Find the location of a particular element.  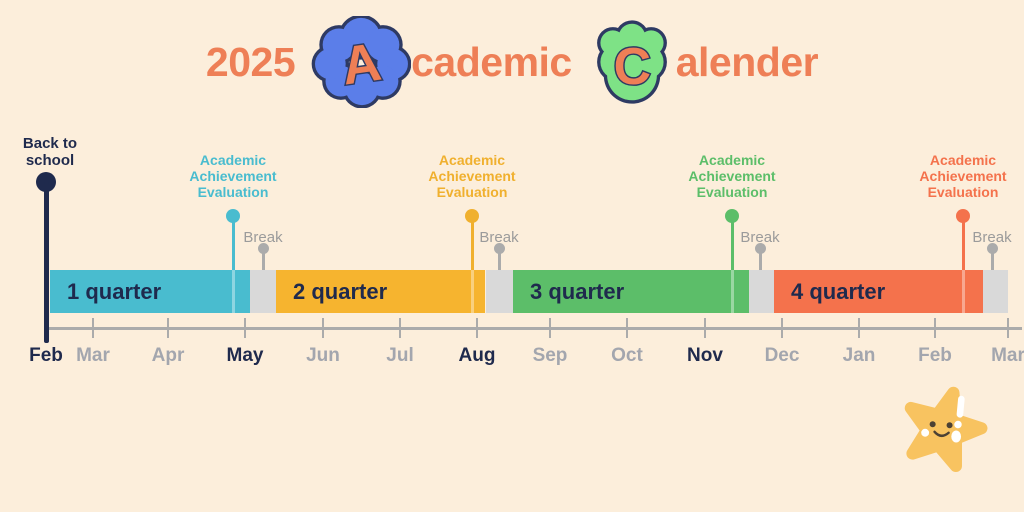

title-year: 2025 is located at coordinates (250, 61).